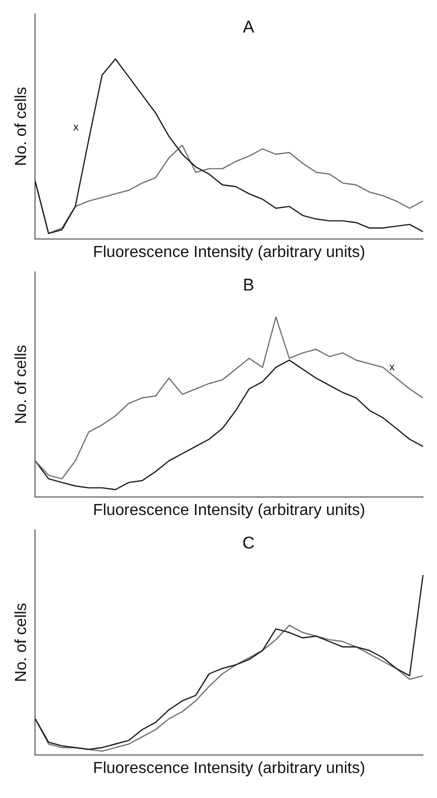 Image resolution: width=437 pixels, height=798 pixels. I want to click on chart-title: B, so click(248, 285).